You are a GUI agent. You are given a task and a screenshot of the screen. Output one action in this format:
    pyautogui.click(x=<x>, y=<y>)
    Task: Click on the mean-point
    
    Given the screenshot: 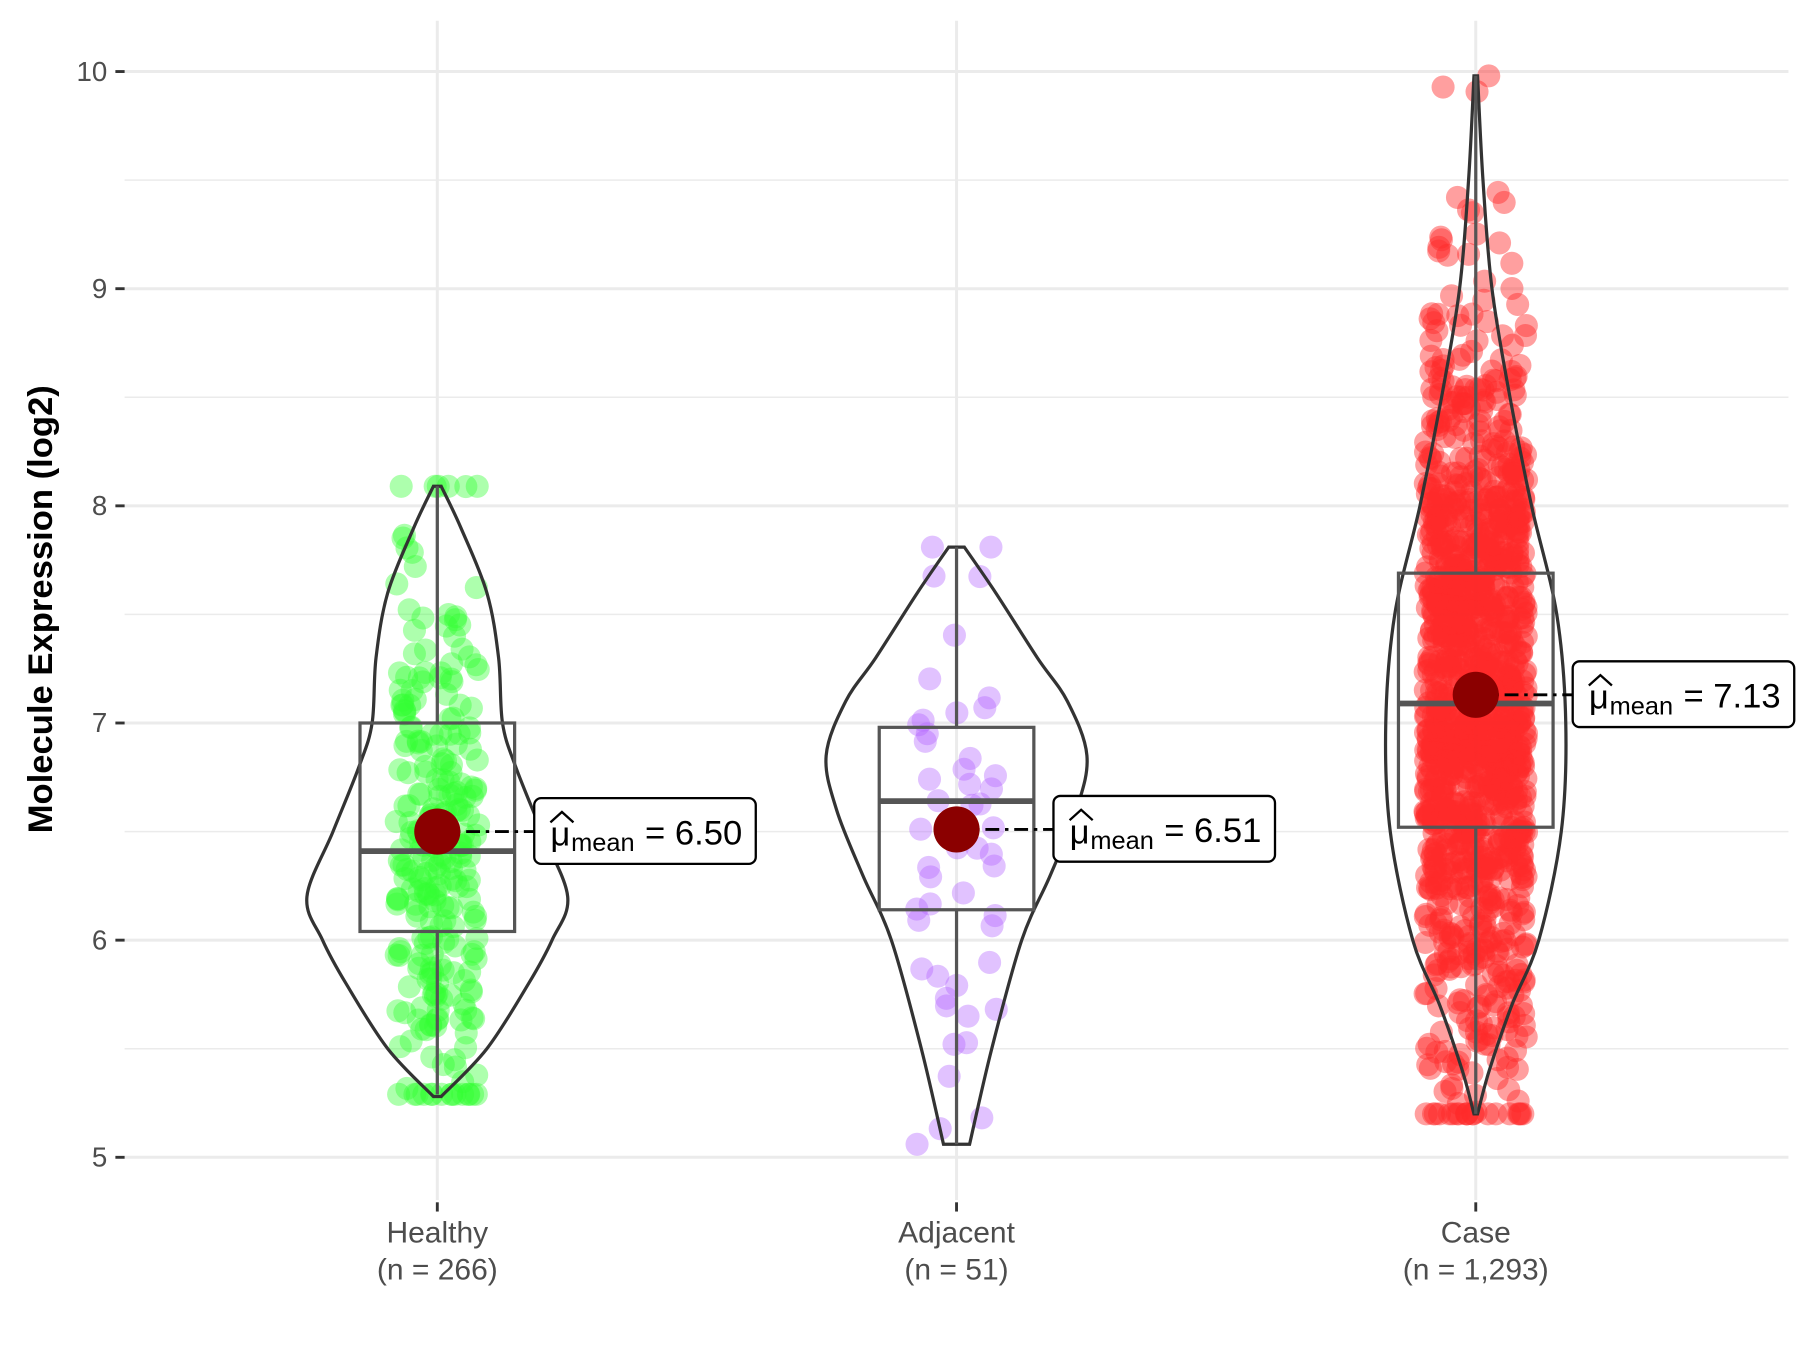 What is the action you would take?
    pyautogui.click(x=1475, y=694)
    